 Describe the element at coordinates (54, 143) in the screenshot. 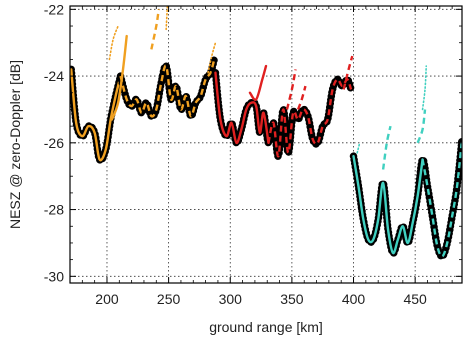

I see `y-tick-label: -26` at that location.